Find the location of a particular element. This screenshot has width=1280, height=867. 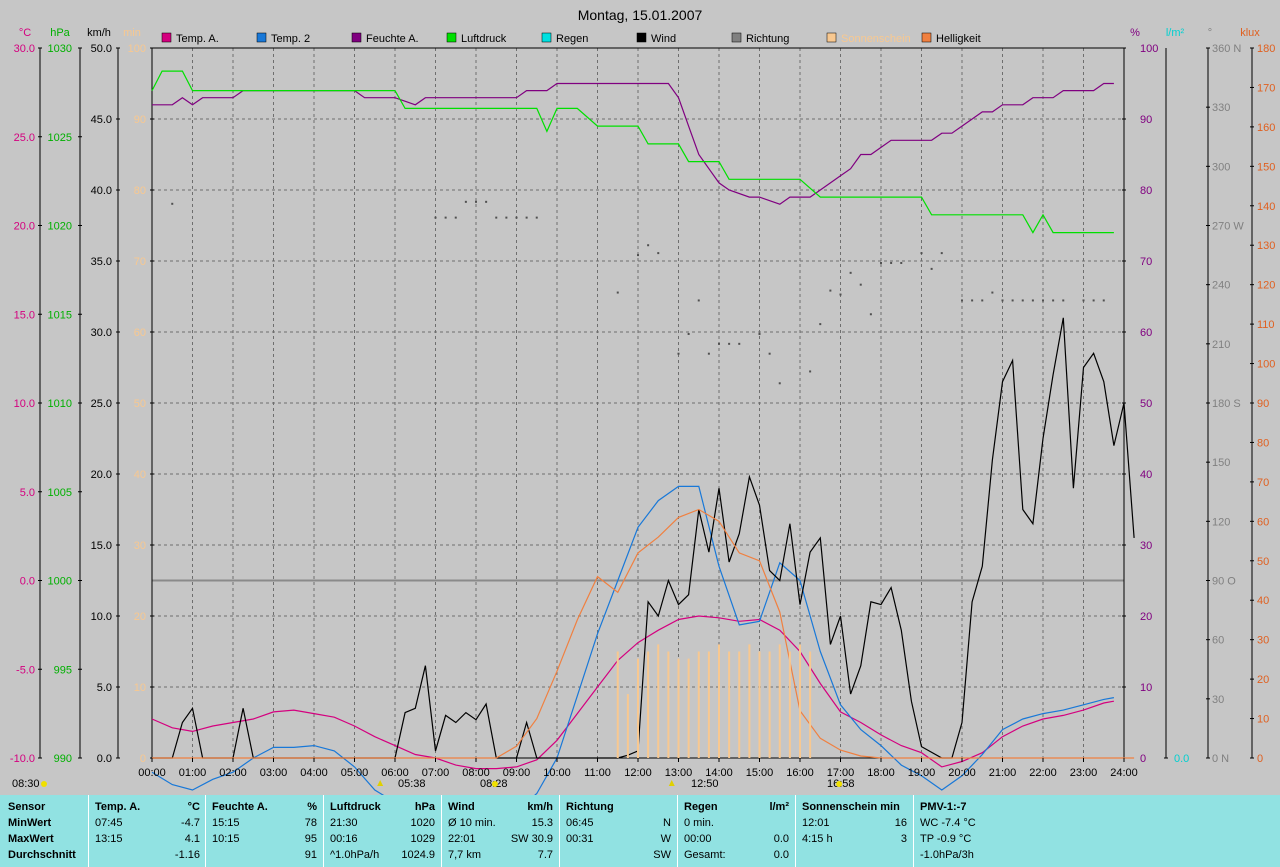

stats-header-unit: % is located at coordinates (312, 807).